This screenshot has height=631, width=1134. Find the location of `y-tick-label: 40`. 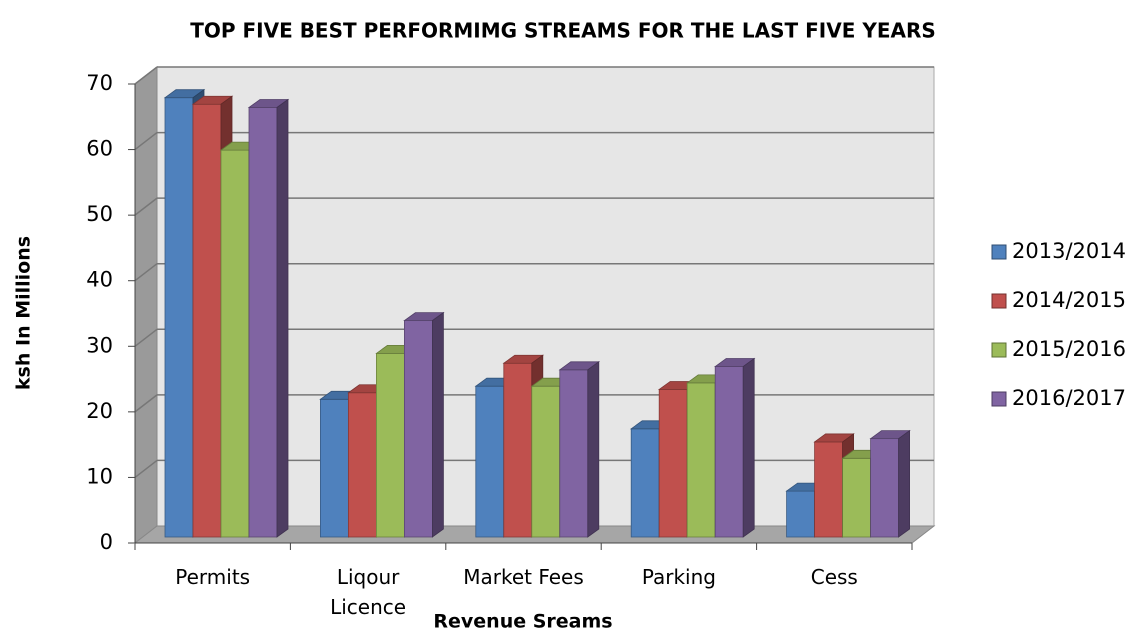

y-tick-label: 40 is located at coordinates (99, 280).